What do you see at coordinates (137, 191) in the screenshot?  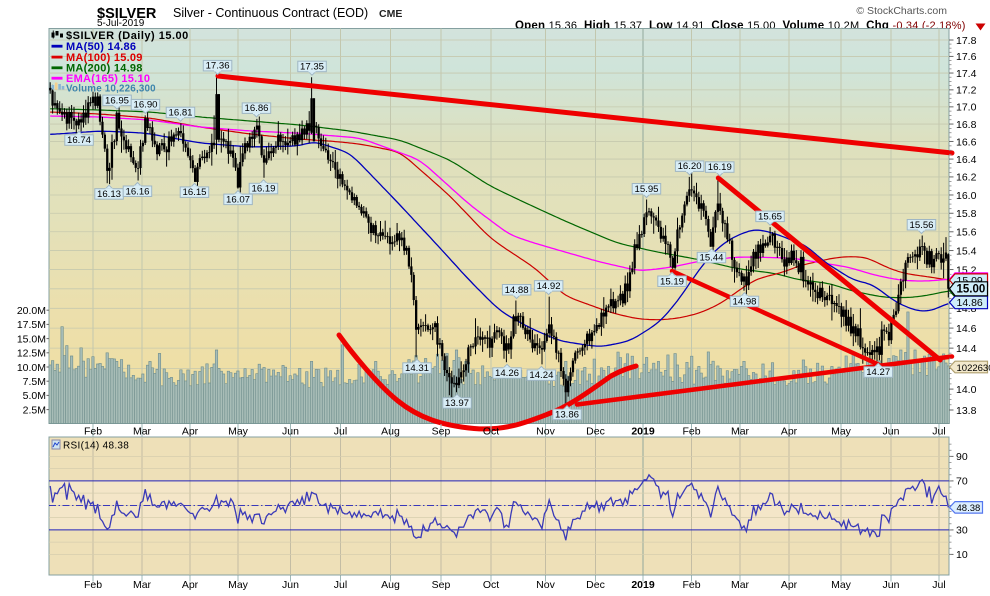 I see `svg-text: 16.16` at bounding box center [137, 191].